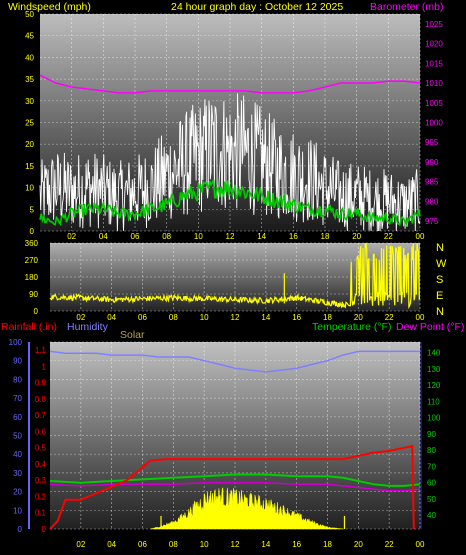 The width and height of the screenshot is (466, 555). Describe the element at coordinates (41, 464) in the screenshot. I see `y-tick-label-rain: 0.4` at that location.